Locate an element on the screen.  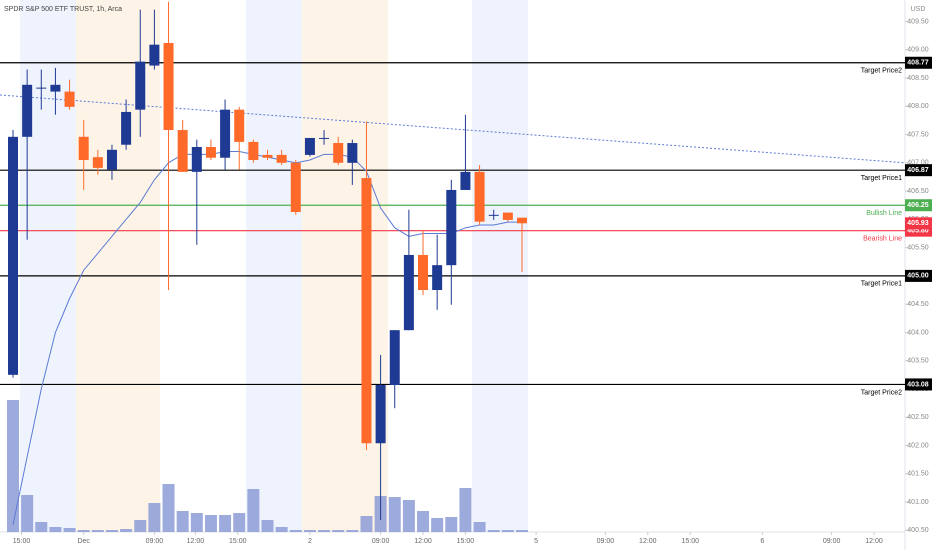
chart-title: SPDR S&P 500 ETF TRUST, 1h, Arca is located at coordinates (63, 9).